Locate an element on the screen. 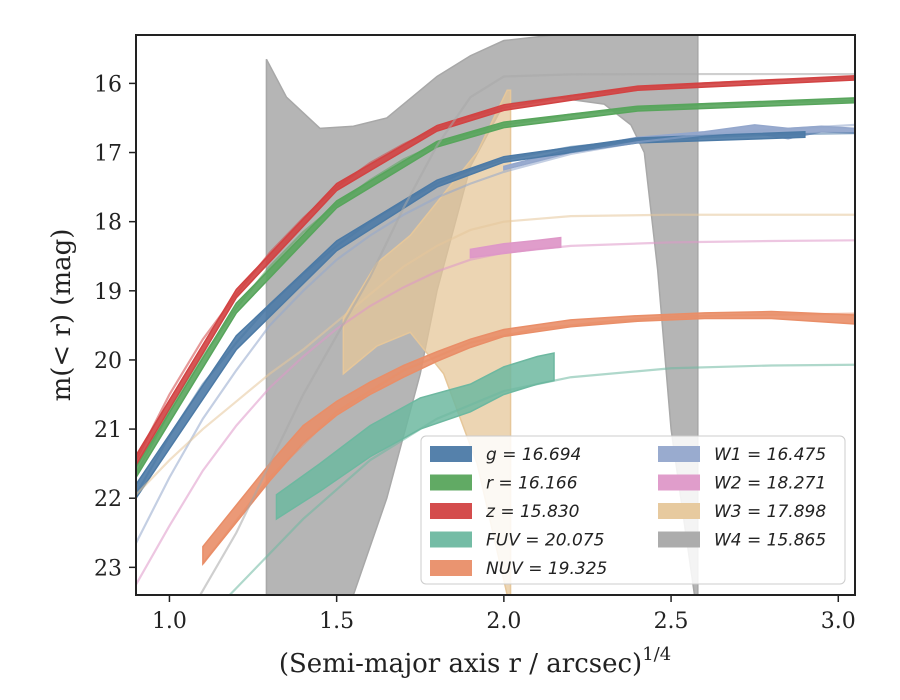  x-tick-label: 1.5 is located at coordinates (336, 621).